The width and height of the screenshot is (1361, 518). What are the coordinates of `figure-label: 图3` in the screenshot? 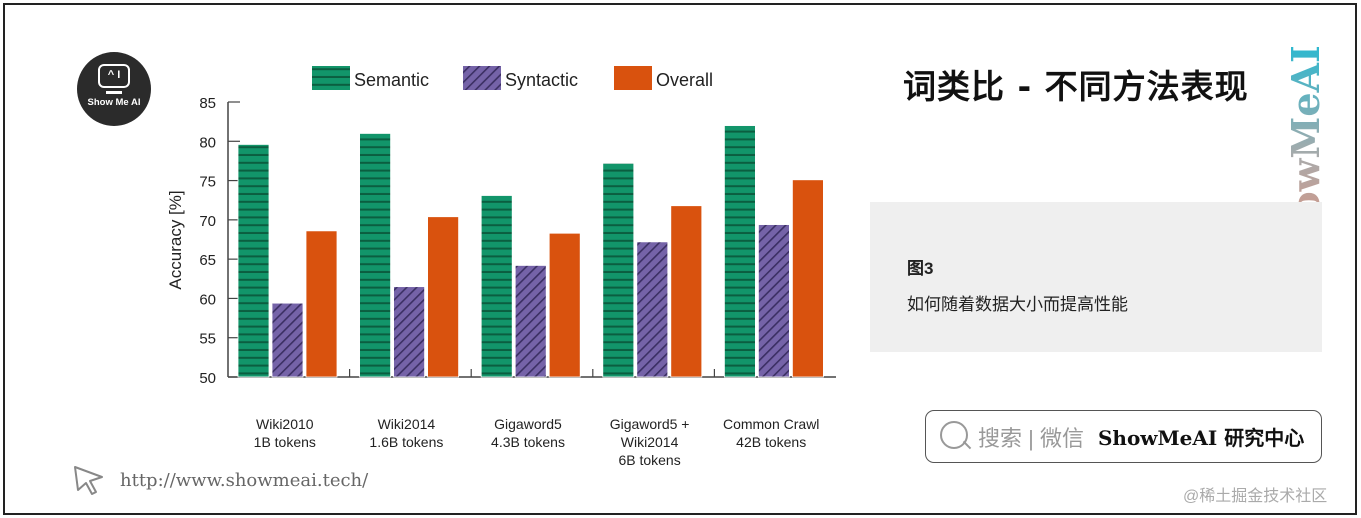 It's located at (920, 268).